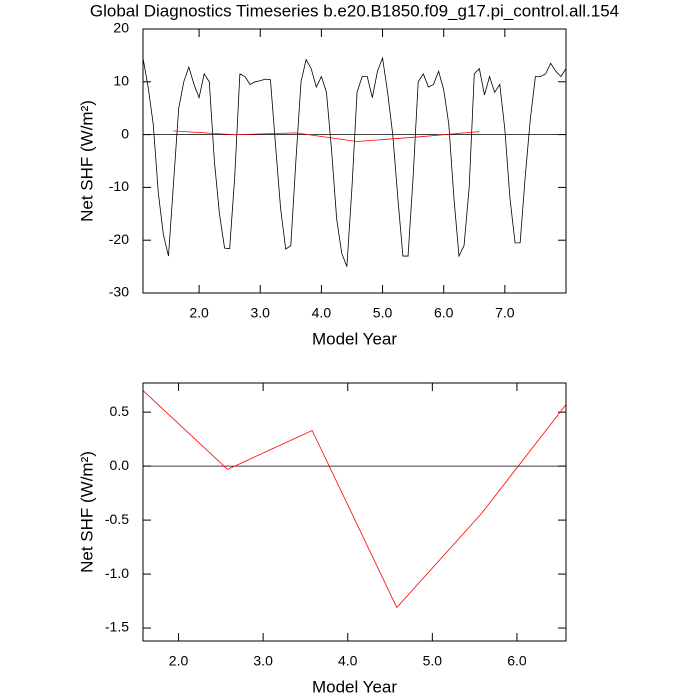 Image resolution: width=700 pixels, height=700 pixels. I want to click on y-tick-label: -1.5, so click(117, 627).